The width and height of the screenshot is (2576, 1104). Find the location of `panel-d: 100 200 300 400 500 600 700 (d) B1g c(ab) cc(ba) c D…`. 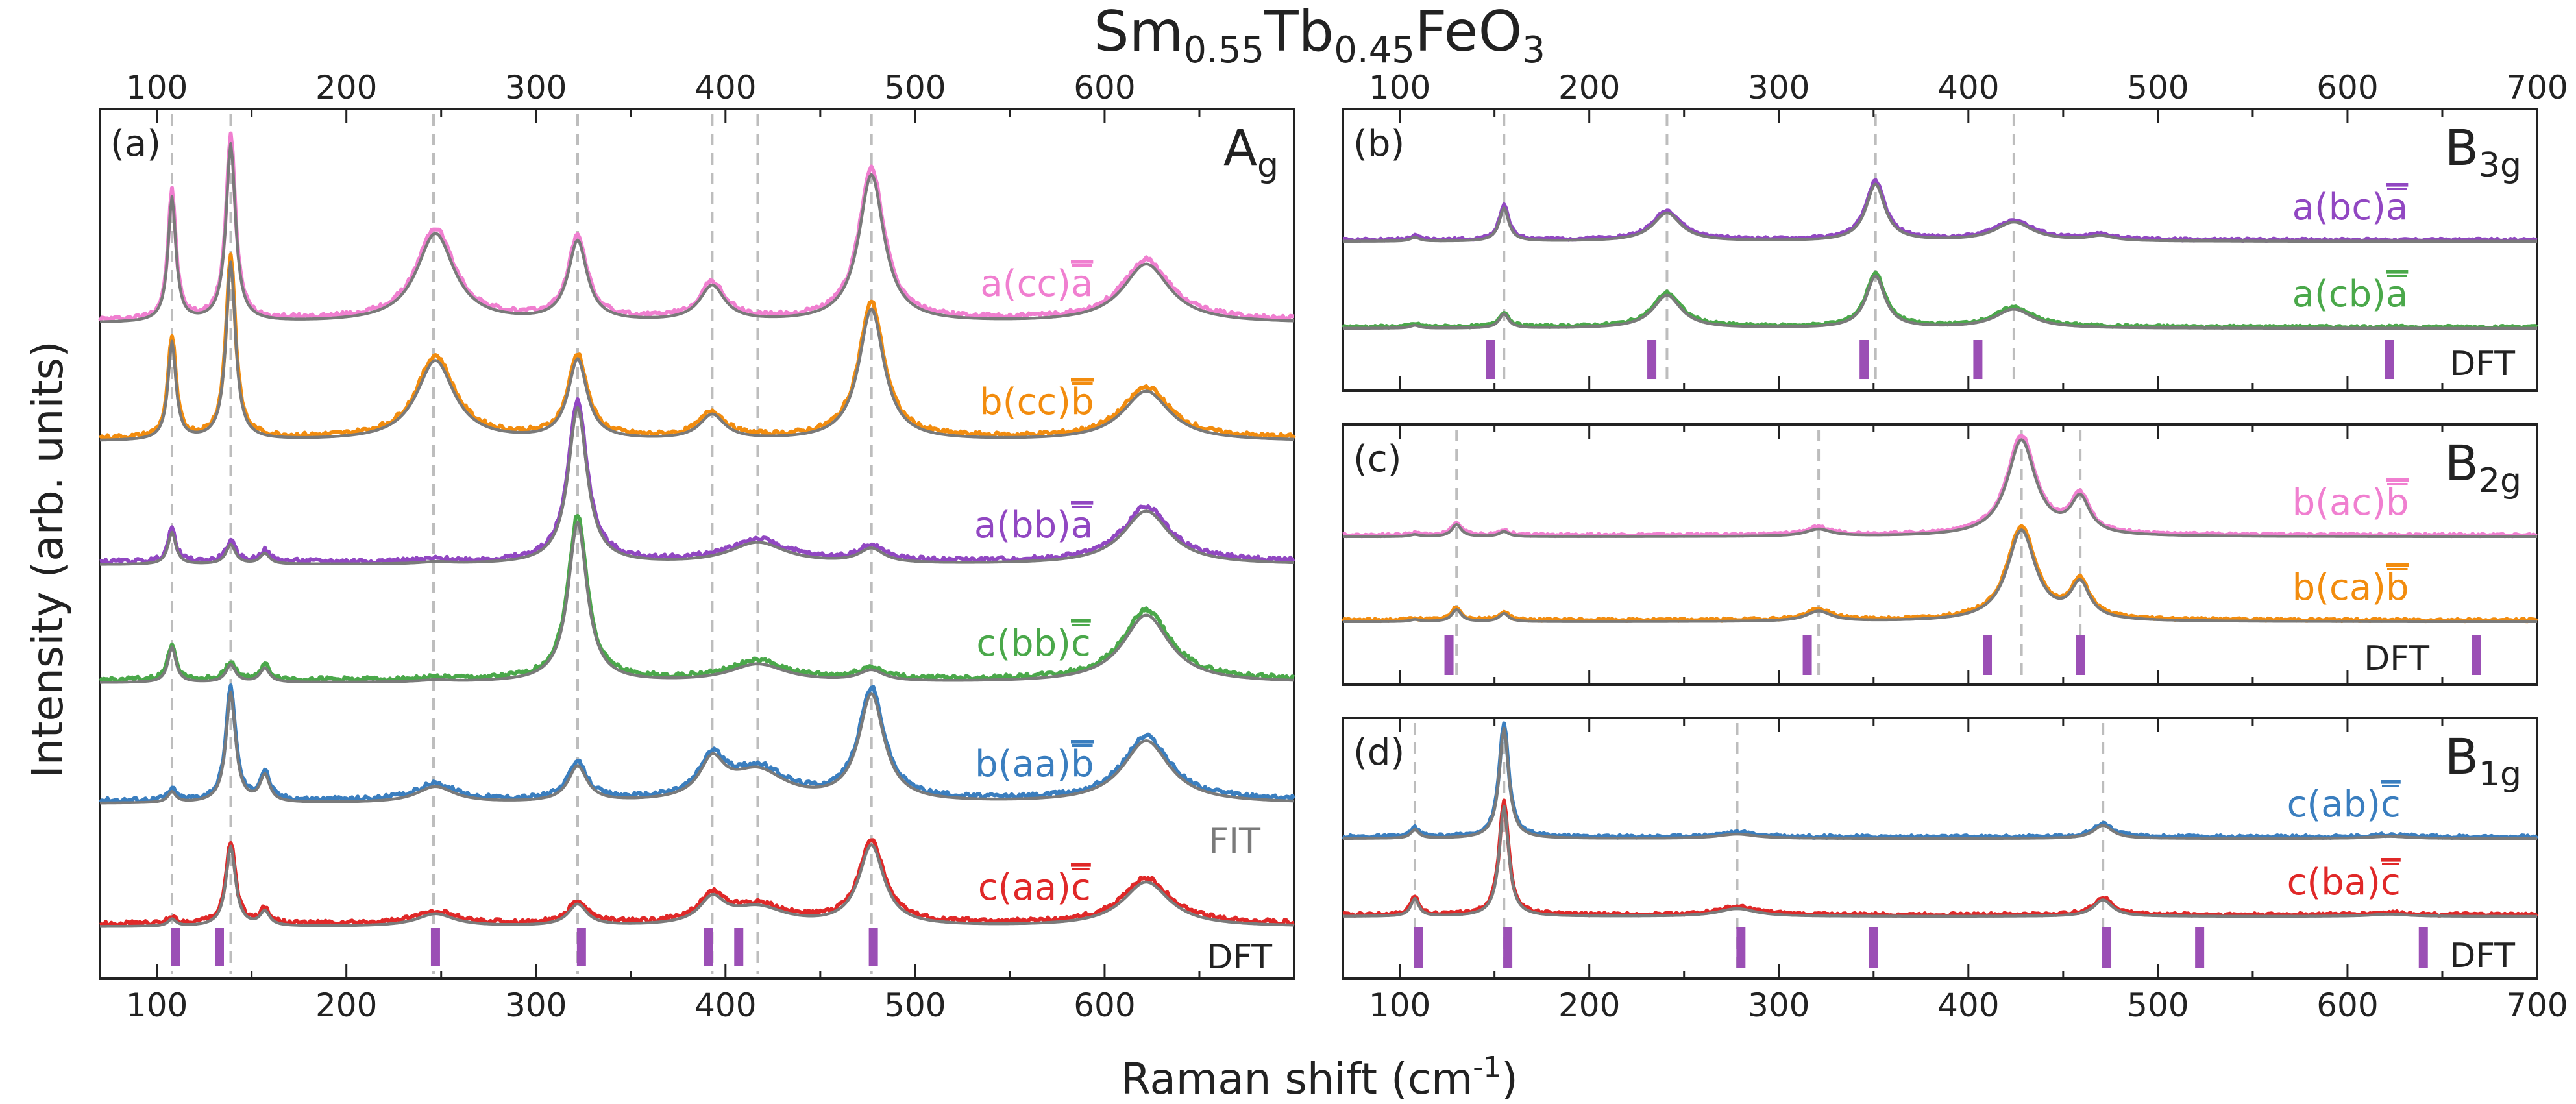

panel-d: 100 200 300 400 500 600 700 (d) B1g c(ab) cc(ba) c D… is located at coordinates (1954, 870).